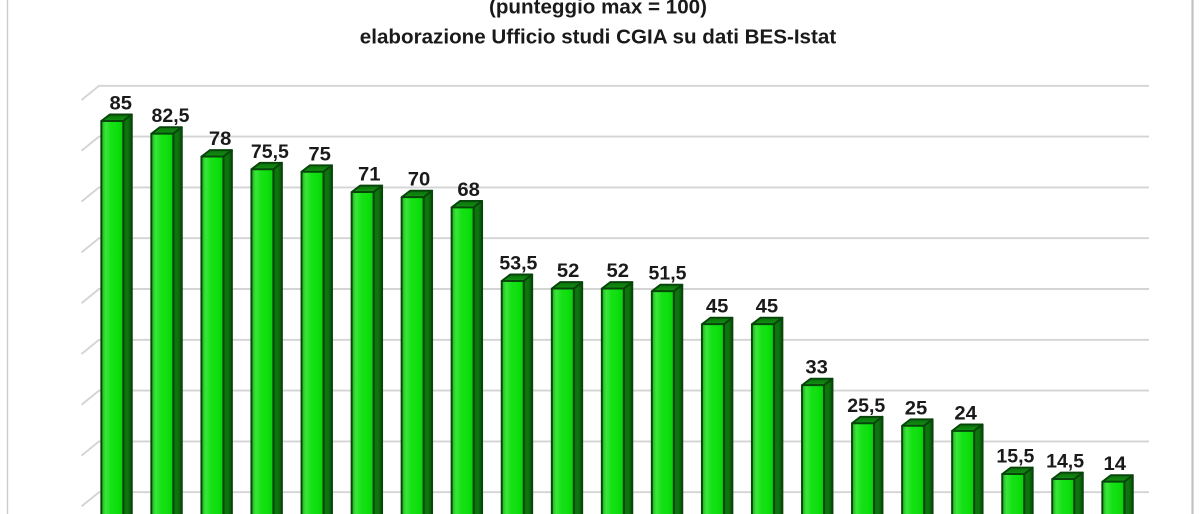 This screenshot has width=1200, height=514. Describe the element at coordinates (1115, 464) in the screenshot. I see `svg-text: 14` at that location.